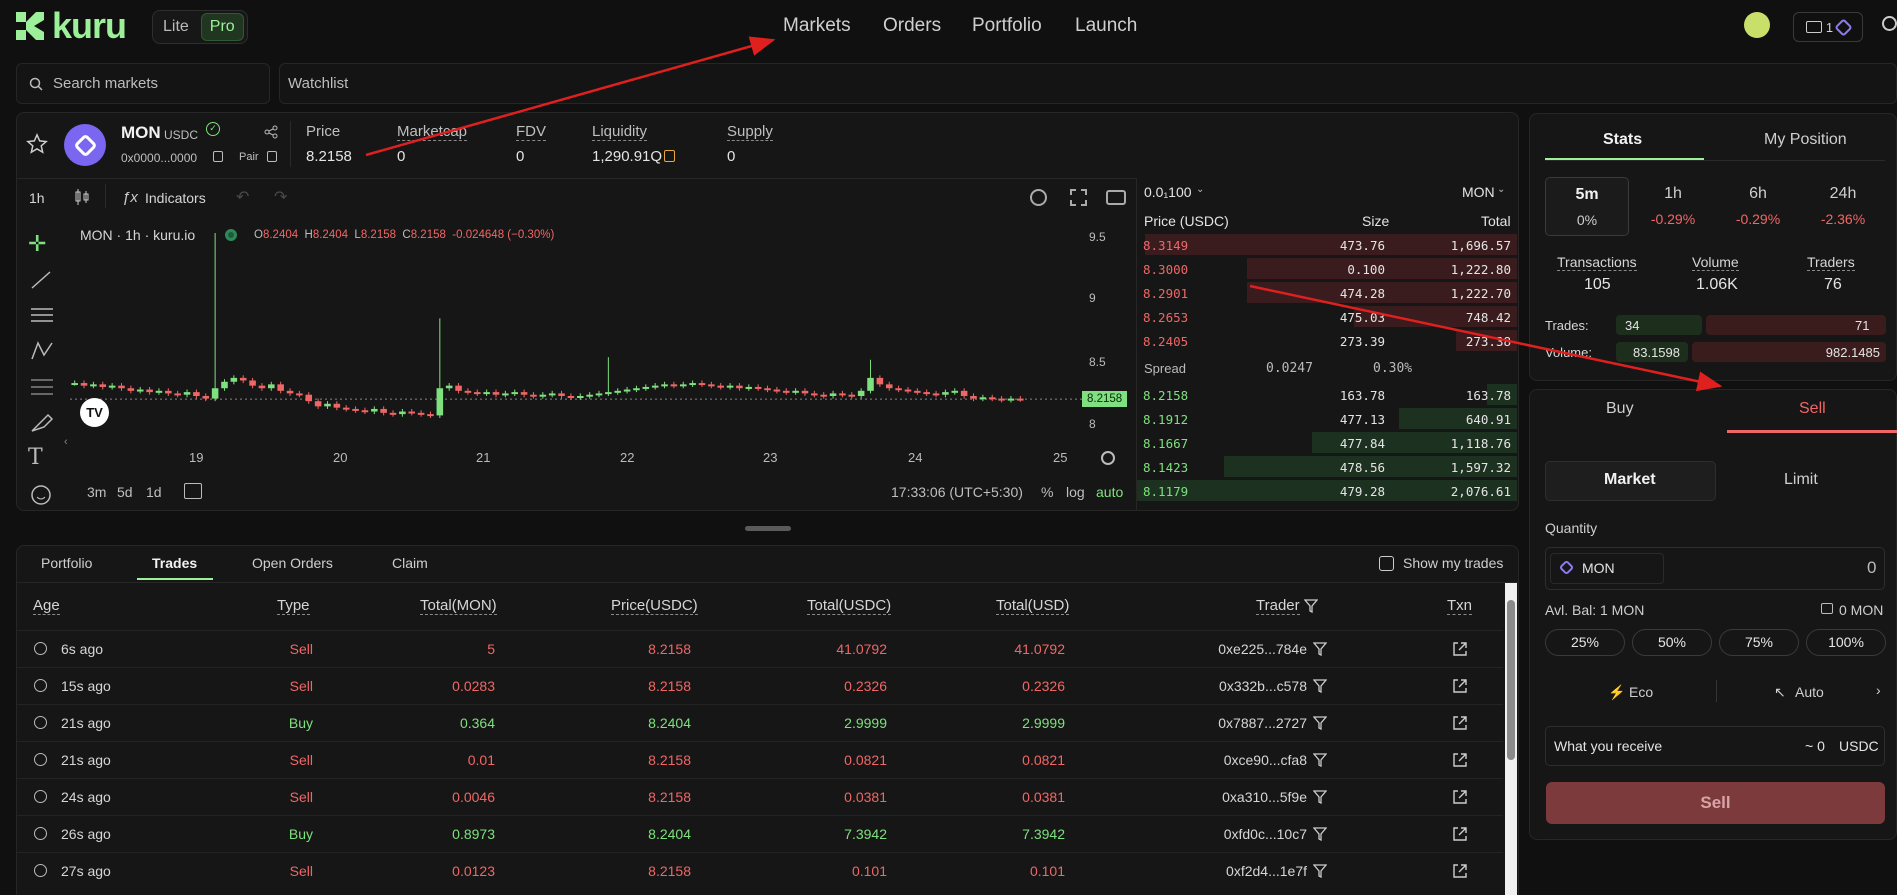 The height and width of the screenshot is (895, 1897). What do you see at coordinates (37, 144) in the screenshot?
I see `favorite-star-icon` at bounding box center [37, 144].